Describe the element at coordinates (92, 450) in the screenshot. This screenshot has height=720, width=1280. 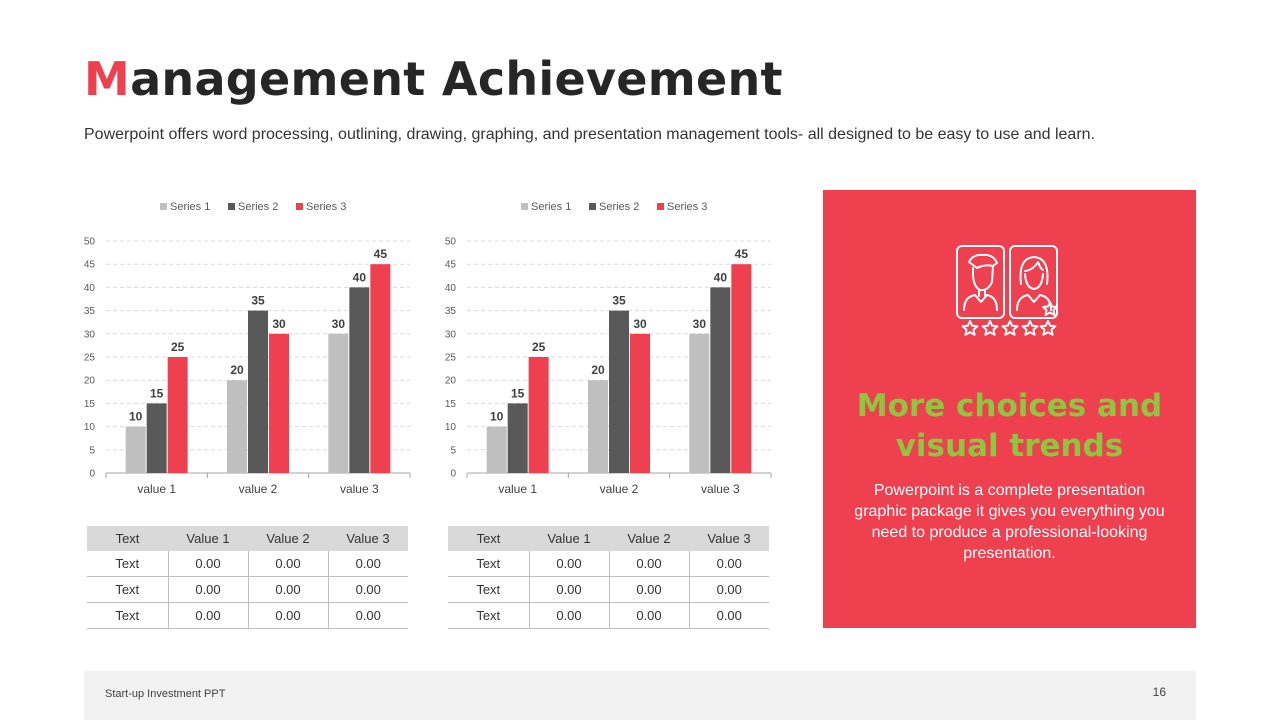
I see `y-tick-label: 5` at that location.